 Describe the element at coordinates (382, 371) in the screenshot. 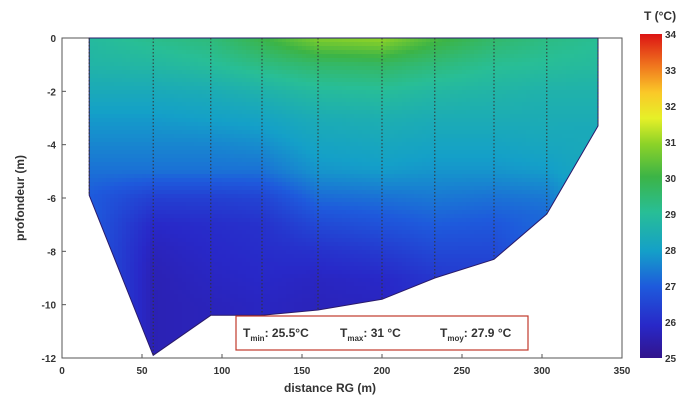

I see `x-tick-label: 200` at that location.